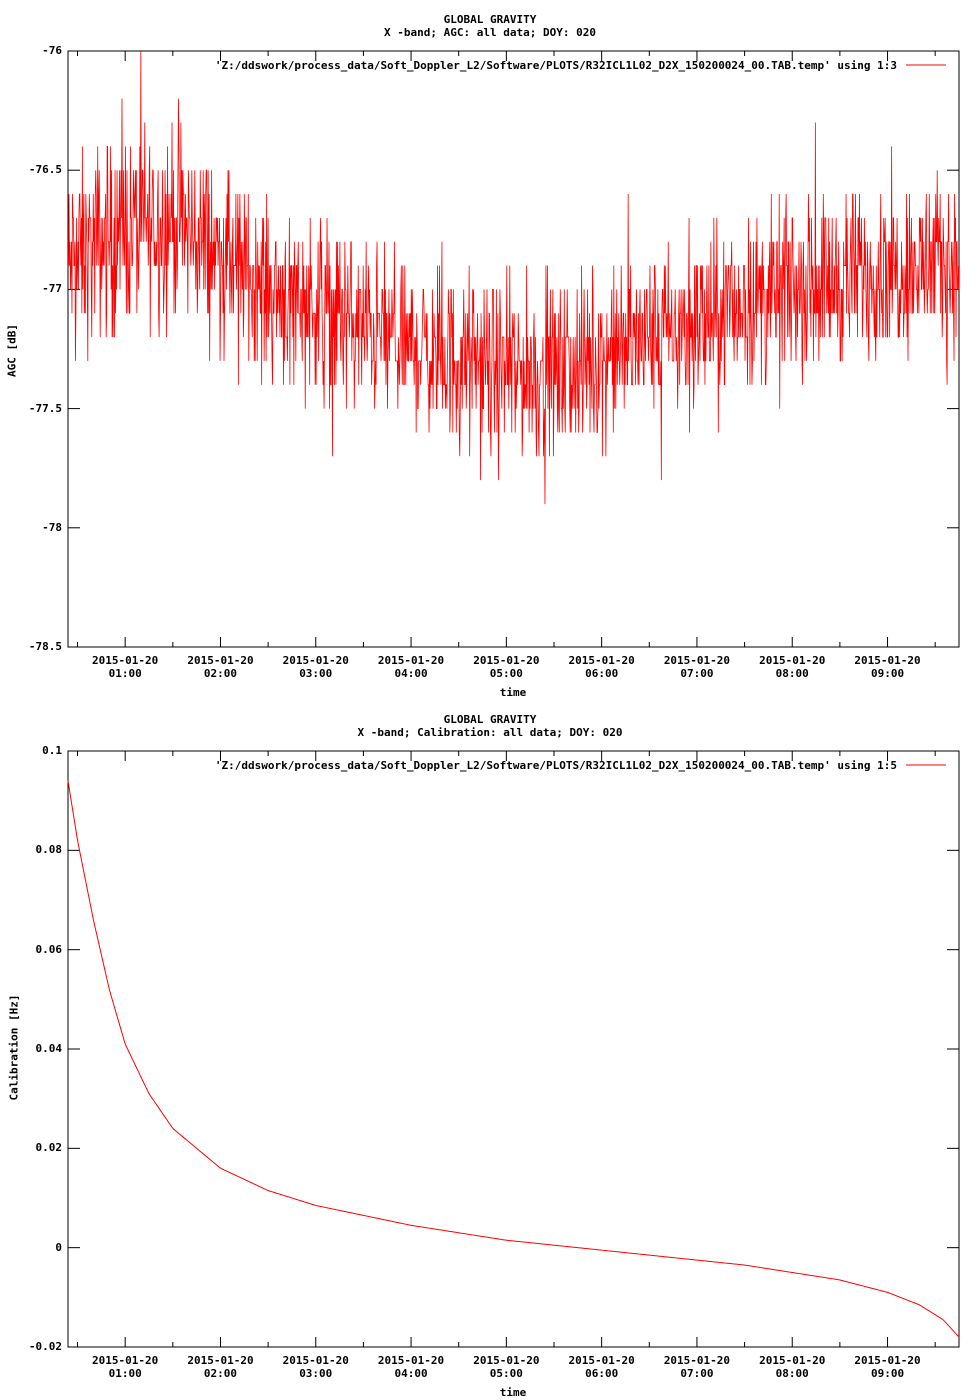 This screenshot has width=980, height=1400. Describe the element at coordinates (49, 850) in the screenshot. I see `y-tick-label: 0.08` at that location.